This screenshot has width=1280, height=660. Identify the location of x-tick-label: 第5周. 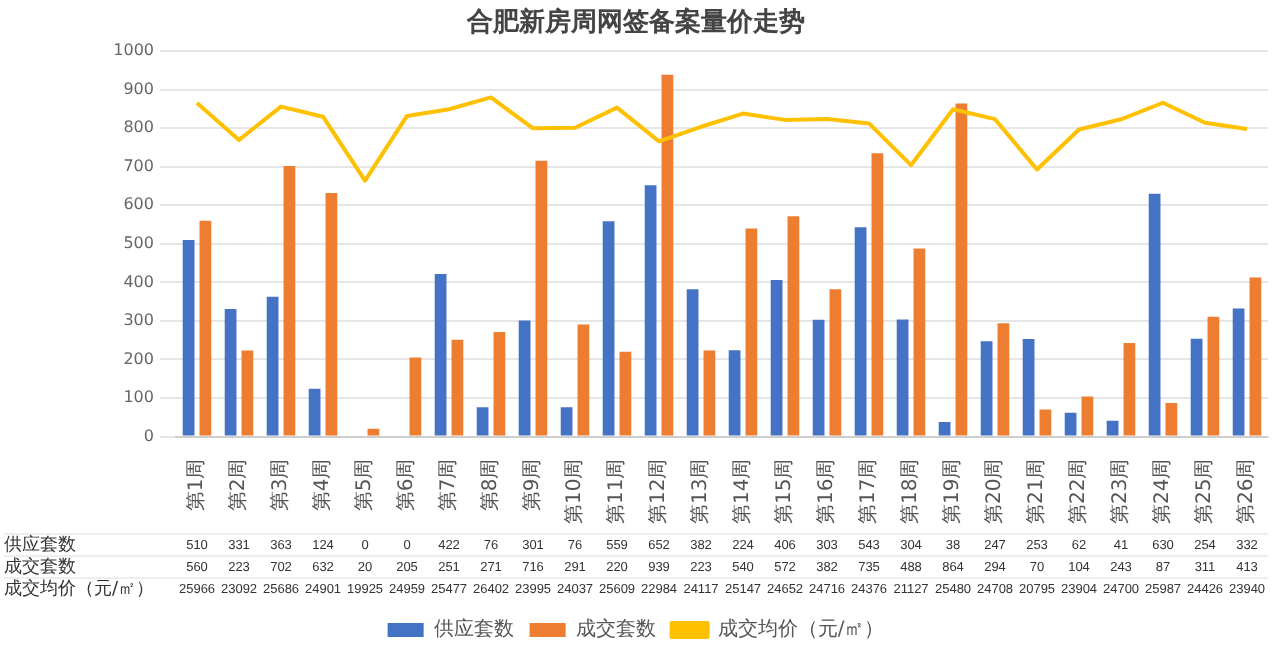
(364, 485).